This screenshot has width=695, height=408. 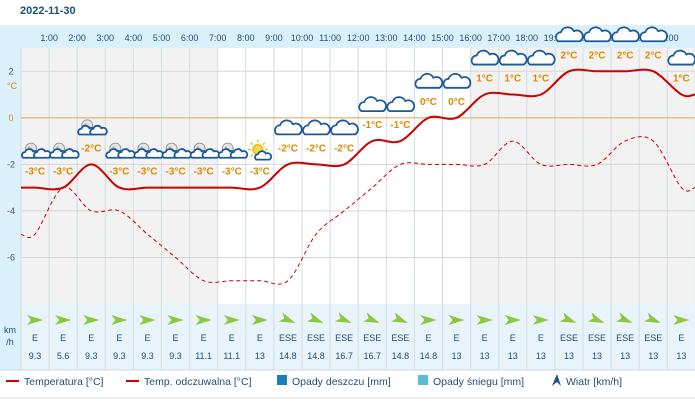 I want to click on forecast-date: 2022-11-30, so click(x=48, y=11).